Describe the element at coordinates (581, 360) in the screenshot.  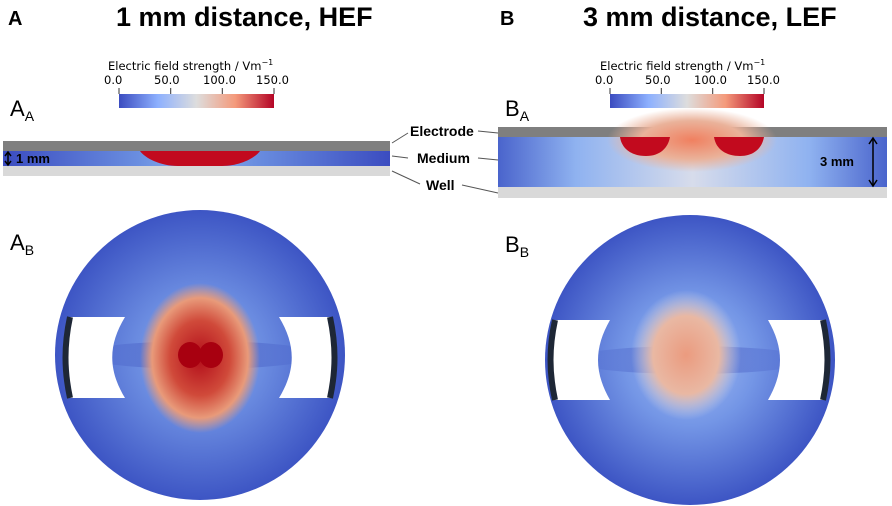
I see `cutout-left-b` at that location.